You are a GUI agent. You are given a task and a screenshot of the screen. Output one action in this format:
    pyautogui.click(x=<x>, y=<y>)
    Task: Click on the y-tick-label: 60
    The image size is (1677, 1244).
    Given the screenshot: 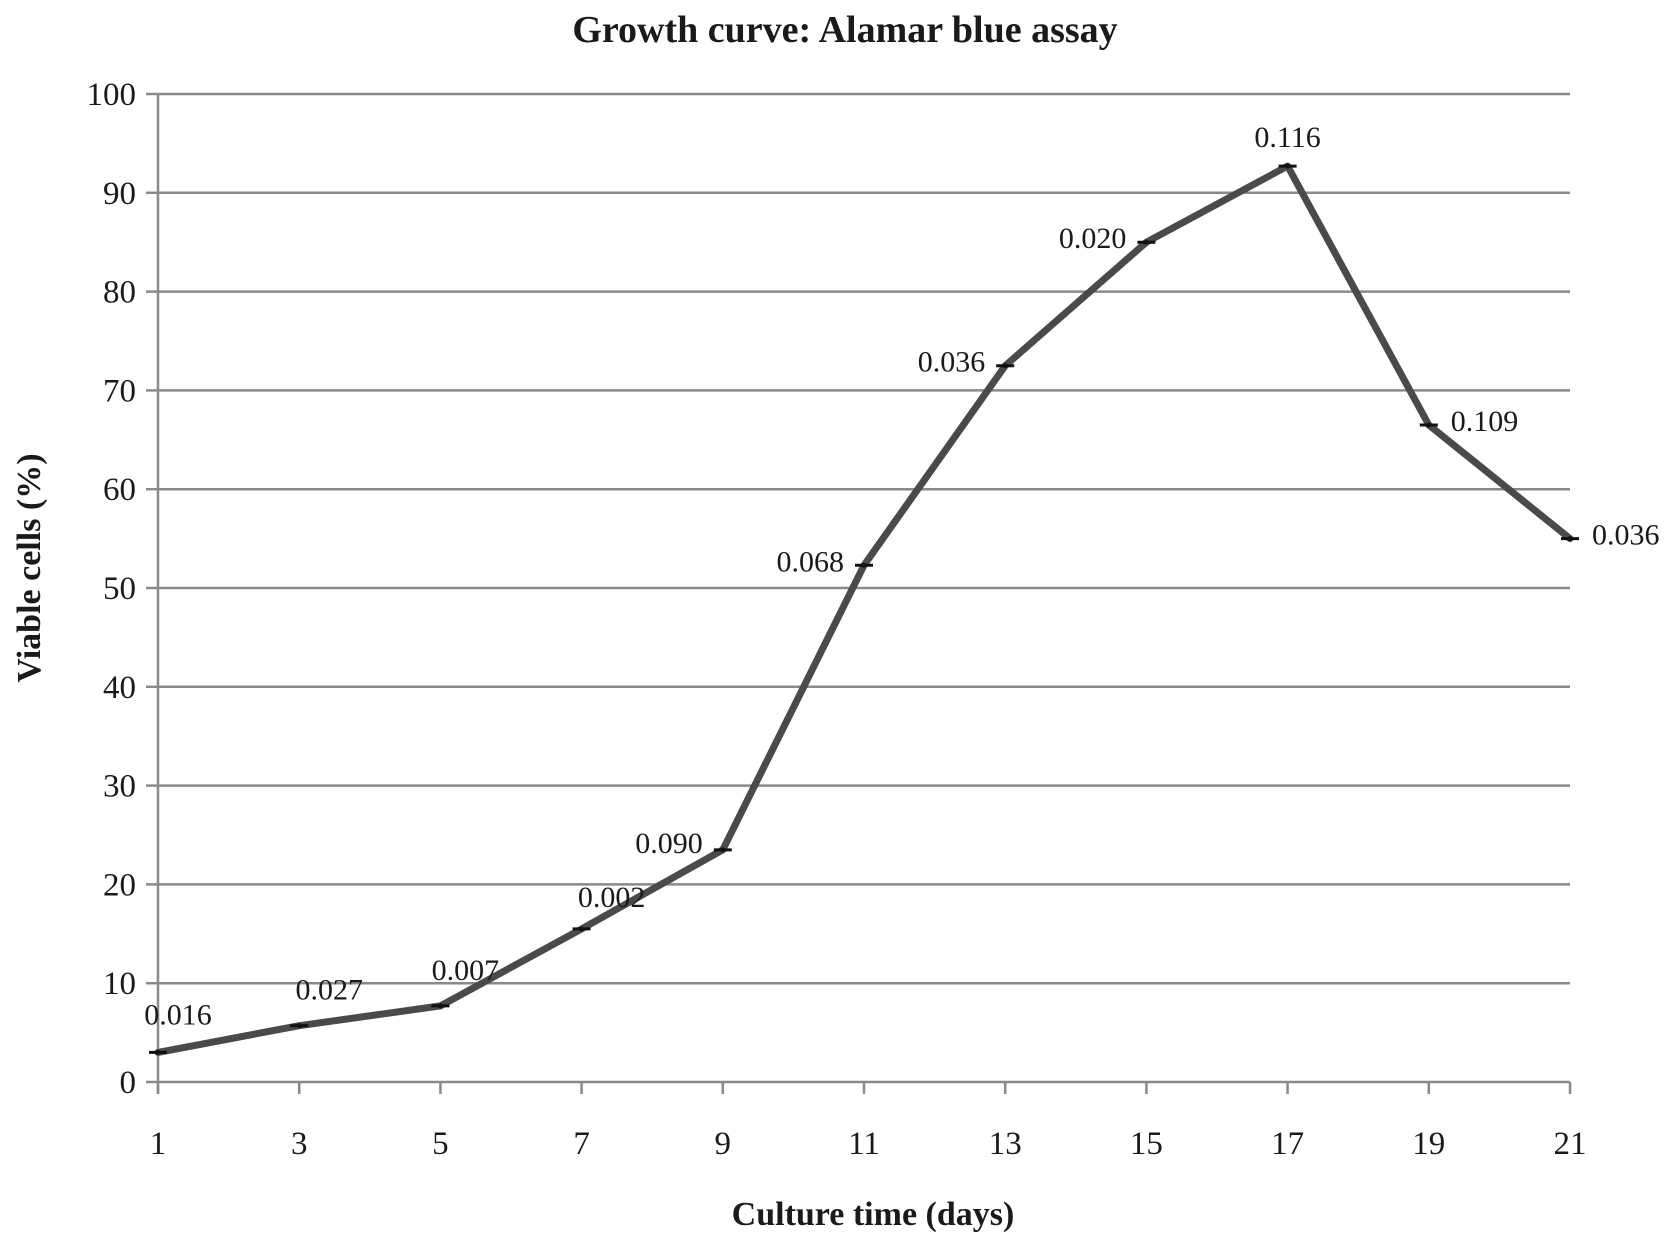 What is the action you would take?
    pyautogui.click(x=119, y=490)
    